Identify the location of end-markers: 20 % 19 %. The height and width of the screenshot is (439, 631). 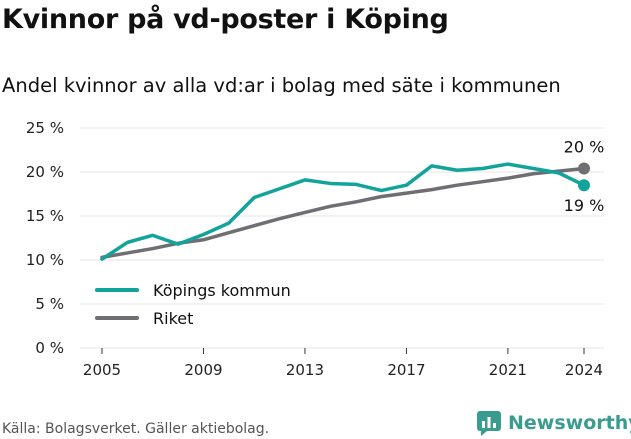
(584, 176).